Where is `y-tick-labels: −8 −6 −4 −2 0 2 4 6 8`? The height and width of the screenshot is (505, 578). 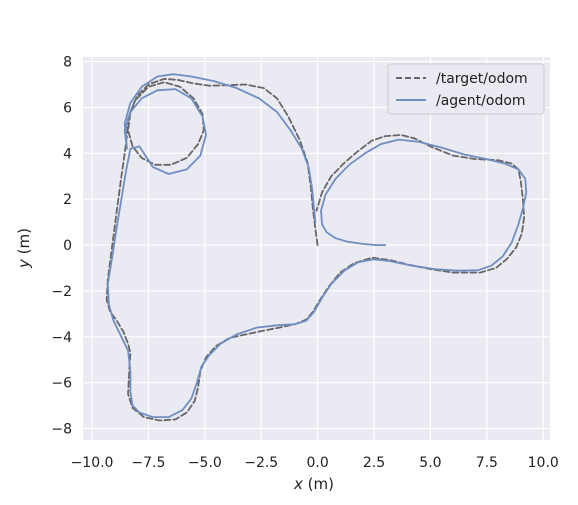
y-tick-labels: −8 −6 −4 −2 0 2 4 6 8 is located at coordinates (61, 246).